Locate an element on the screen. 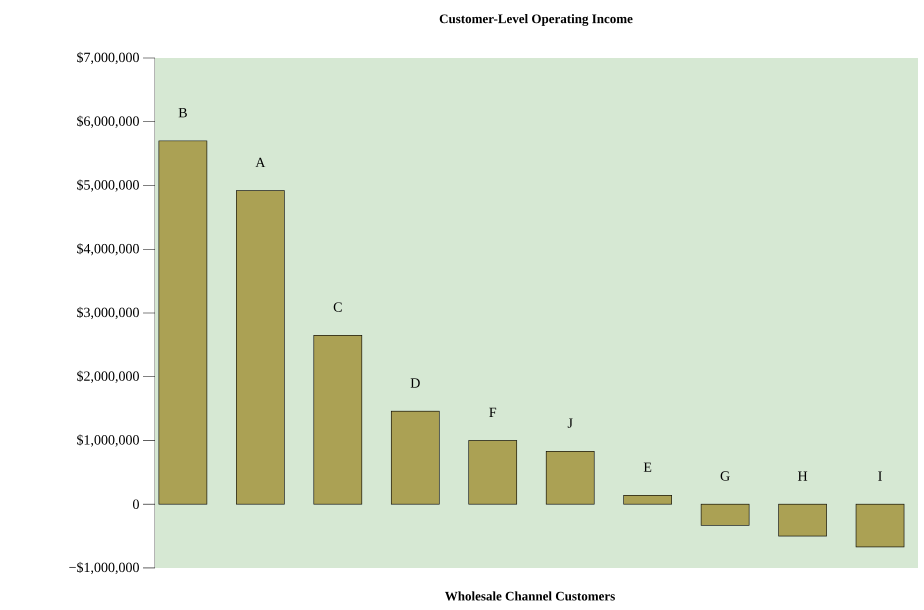  x-tick-label: G is located at coordinates (725, 476).